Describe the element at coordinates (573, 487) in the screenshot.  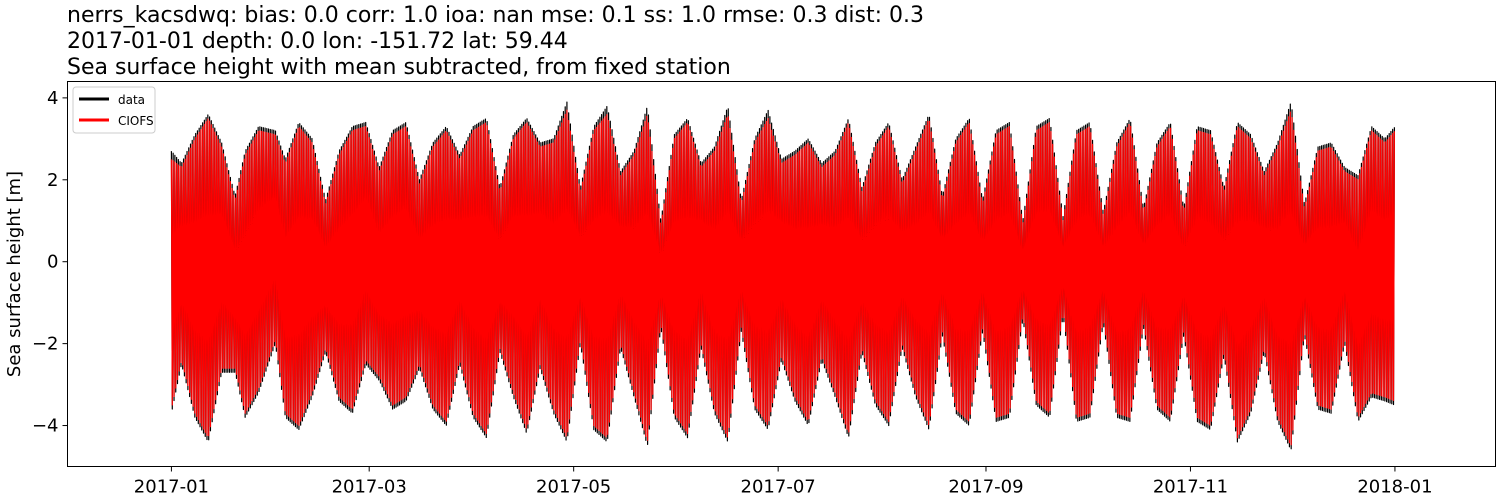
I see `x-tick-label: 2017-05` at that location.